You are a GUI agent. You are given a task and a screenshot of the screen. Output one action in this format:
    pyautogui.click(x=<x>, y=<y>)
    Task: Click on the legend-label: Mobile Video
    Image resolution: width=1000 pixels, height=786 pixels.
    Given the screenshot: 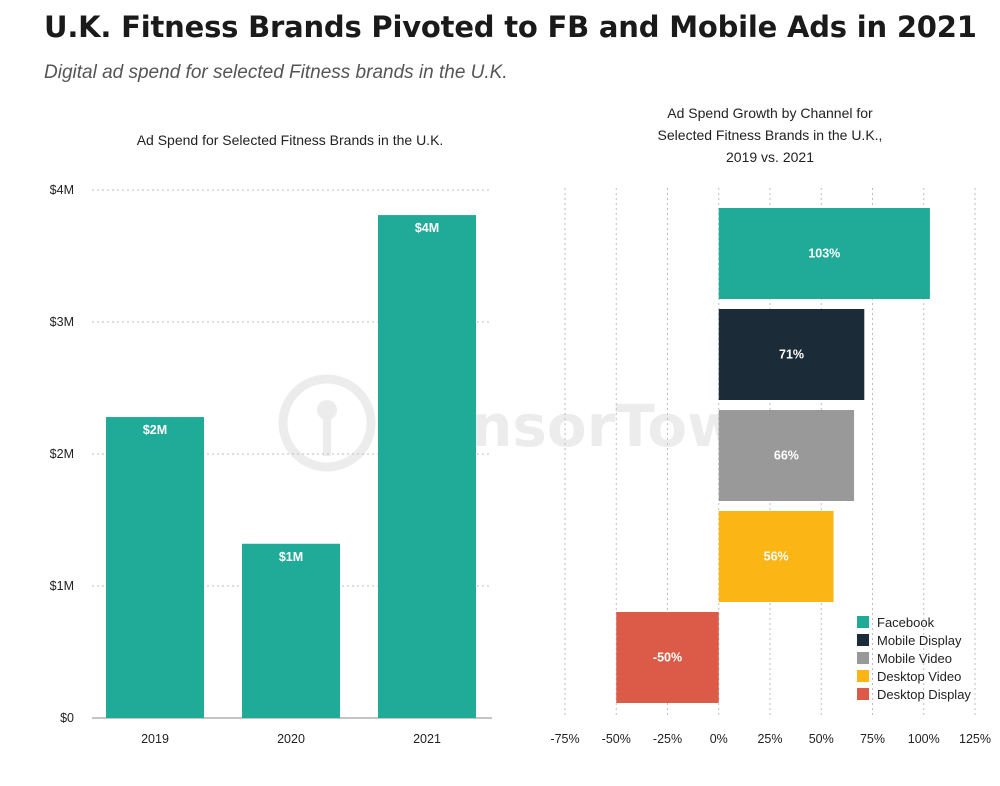 What is the action you would take?
    pyautogui.click(x=914, y=658)
    